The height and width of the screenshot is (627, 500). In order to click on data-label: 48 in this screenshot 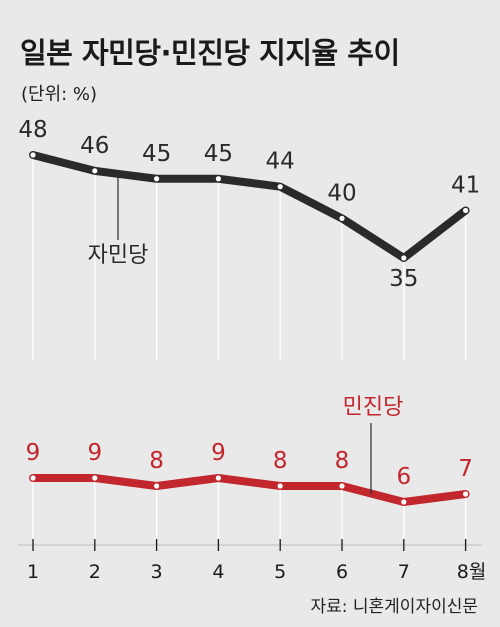, I will do `click(32, 130)`.